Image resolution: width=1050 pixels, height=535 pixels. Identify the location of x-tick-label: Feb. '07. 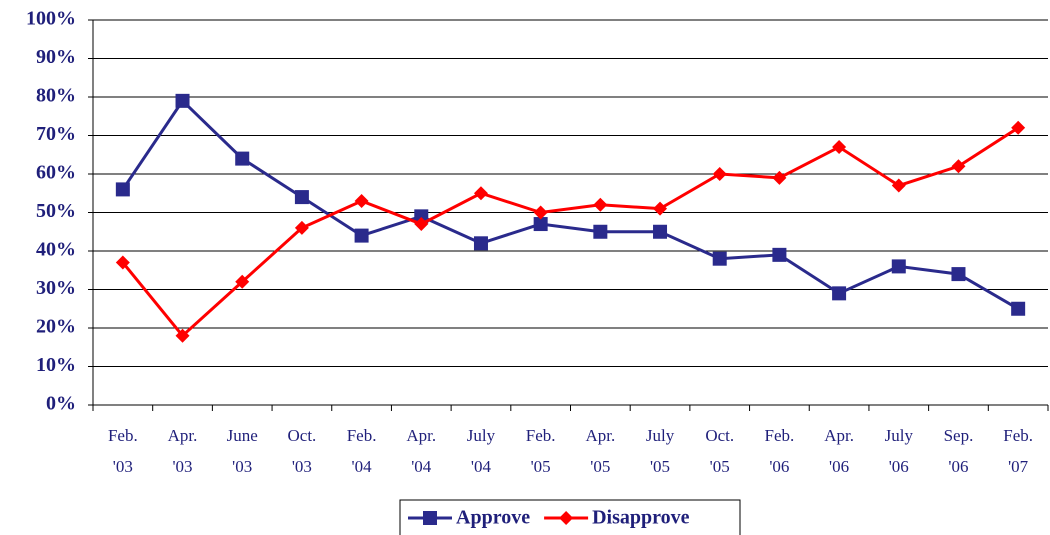
(1018, 451).